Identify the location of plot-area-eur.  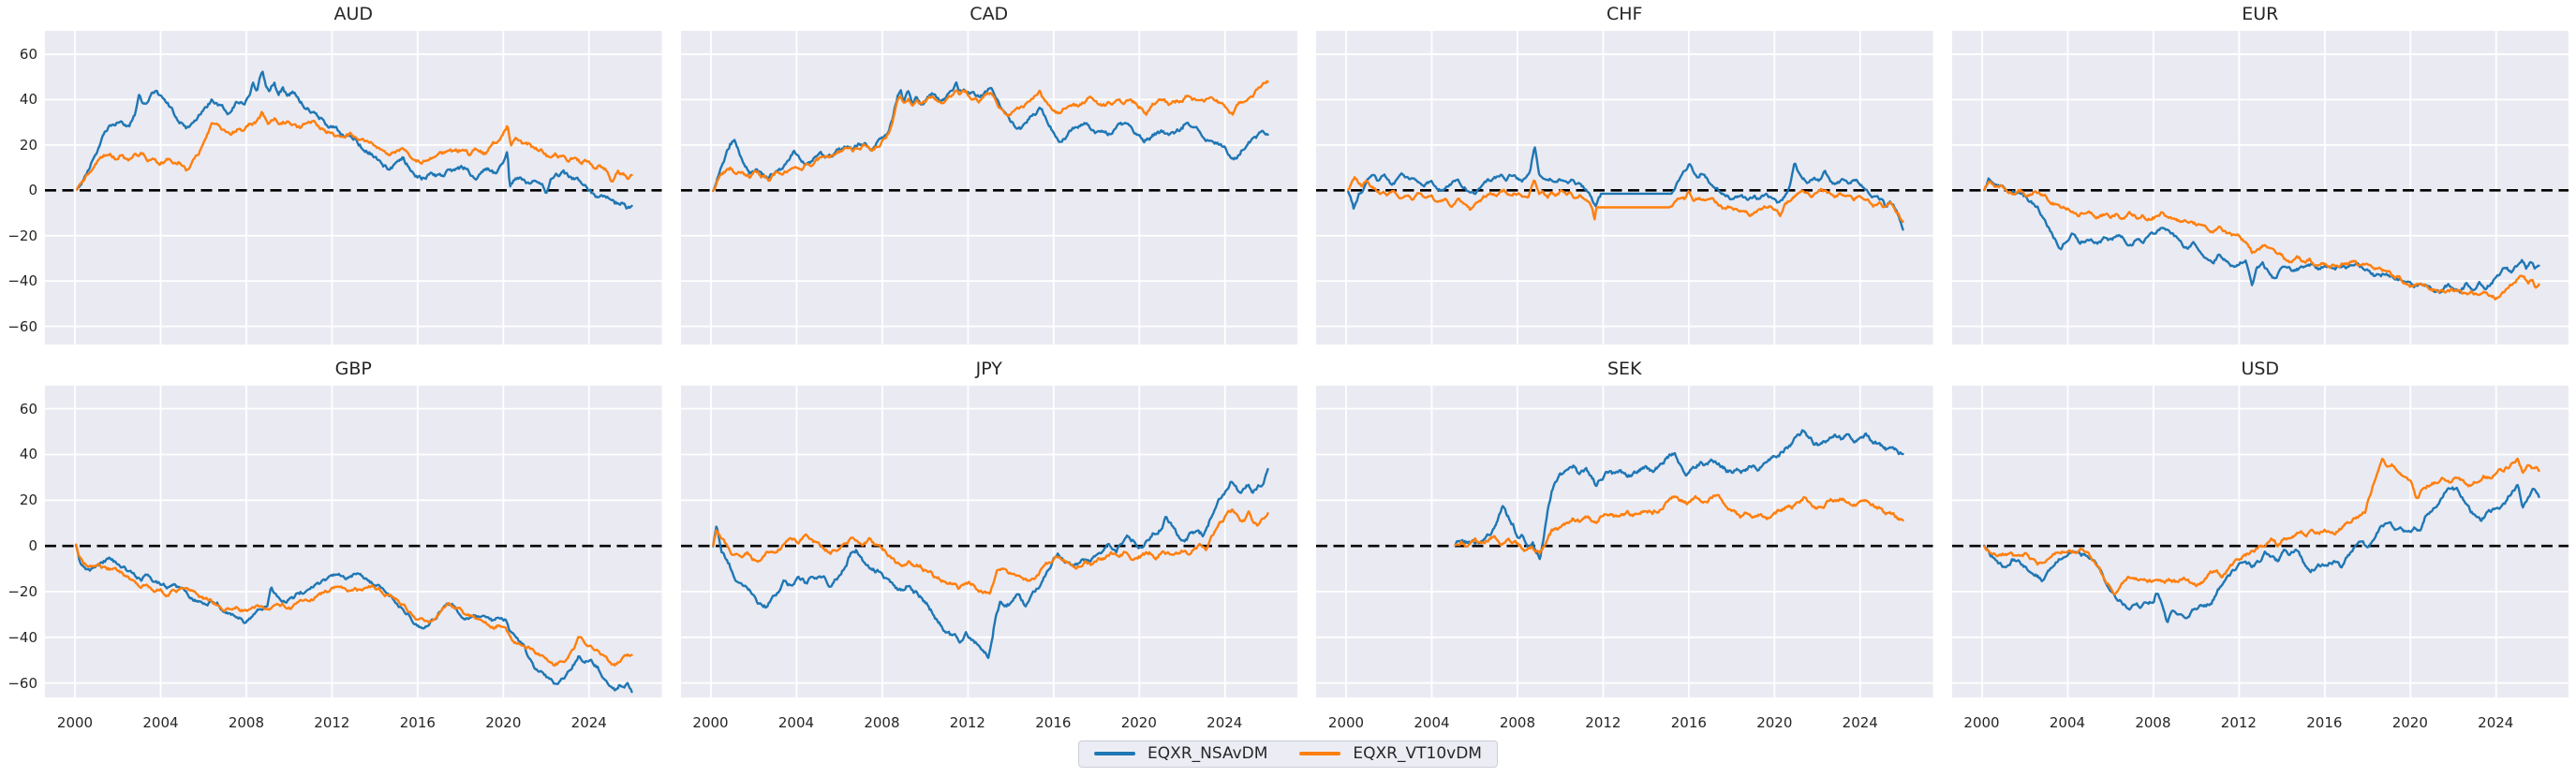
(2260, 188).